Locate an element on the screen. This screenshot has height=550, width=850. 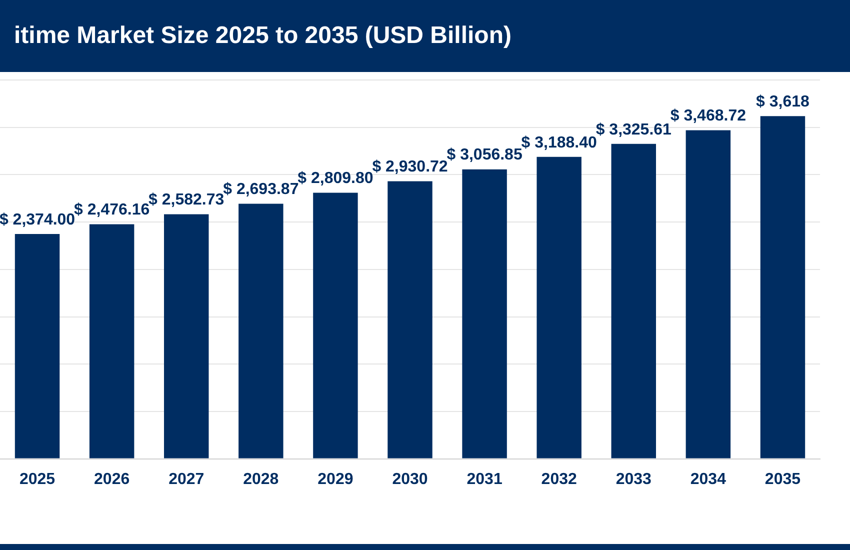
x-tick-label: 2026 is located at coordinates (112, 479).